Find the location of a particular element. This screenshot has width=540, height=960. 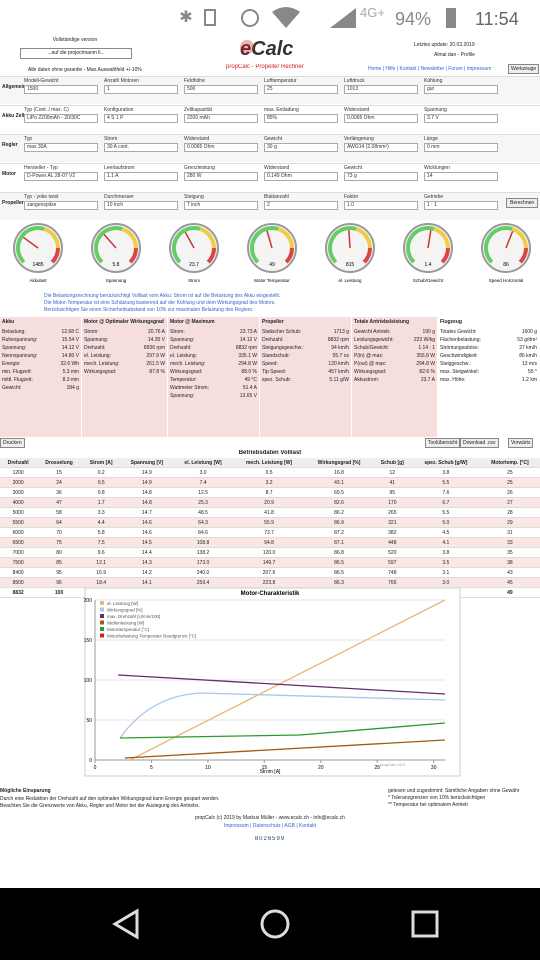

row-value: 94 km/h is located at coordinates (340, 348).